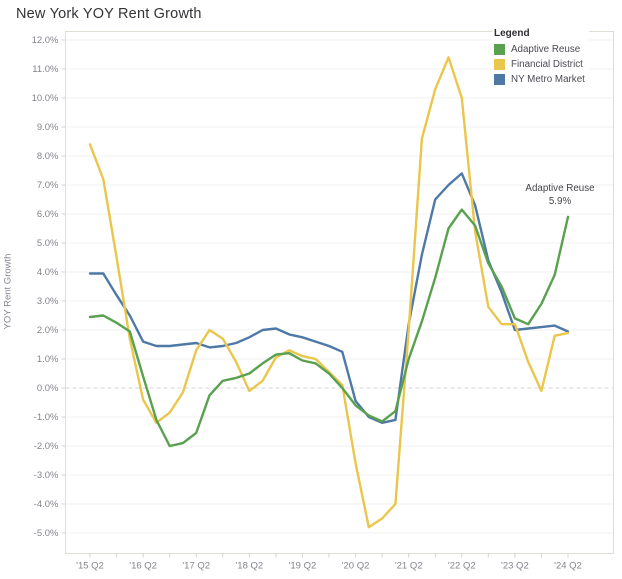  What do you see at coordinates (547, 64) in the screenshot?
I see `legend-item-label: Financial District` at bounding box center [547, 64].